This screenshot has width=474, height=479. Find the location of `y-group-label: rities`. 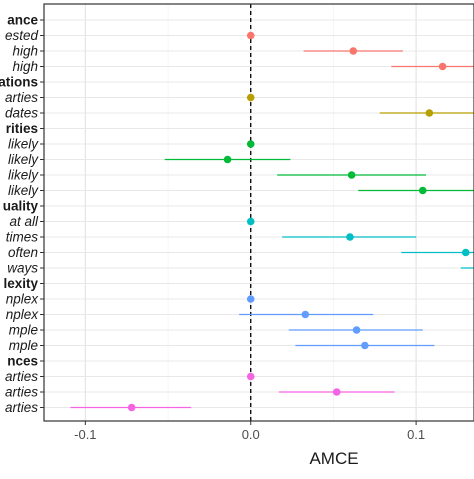

y-group-label: rities is located at coordinates (22, 128).